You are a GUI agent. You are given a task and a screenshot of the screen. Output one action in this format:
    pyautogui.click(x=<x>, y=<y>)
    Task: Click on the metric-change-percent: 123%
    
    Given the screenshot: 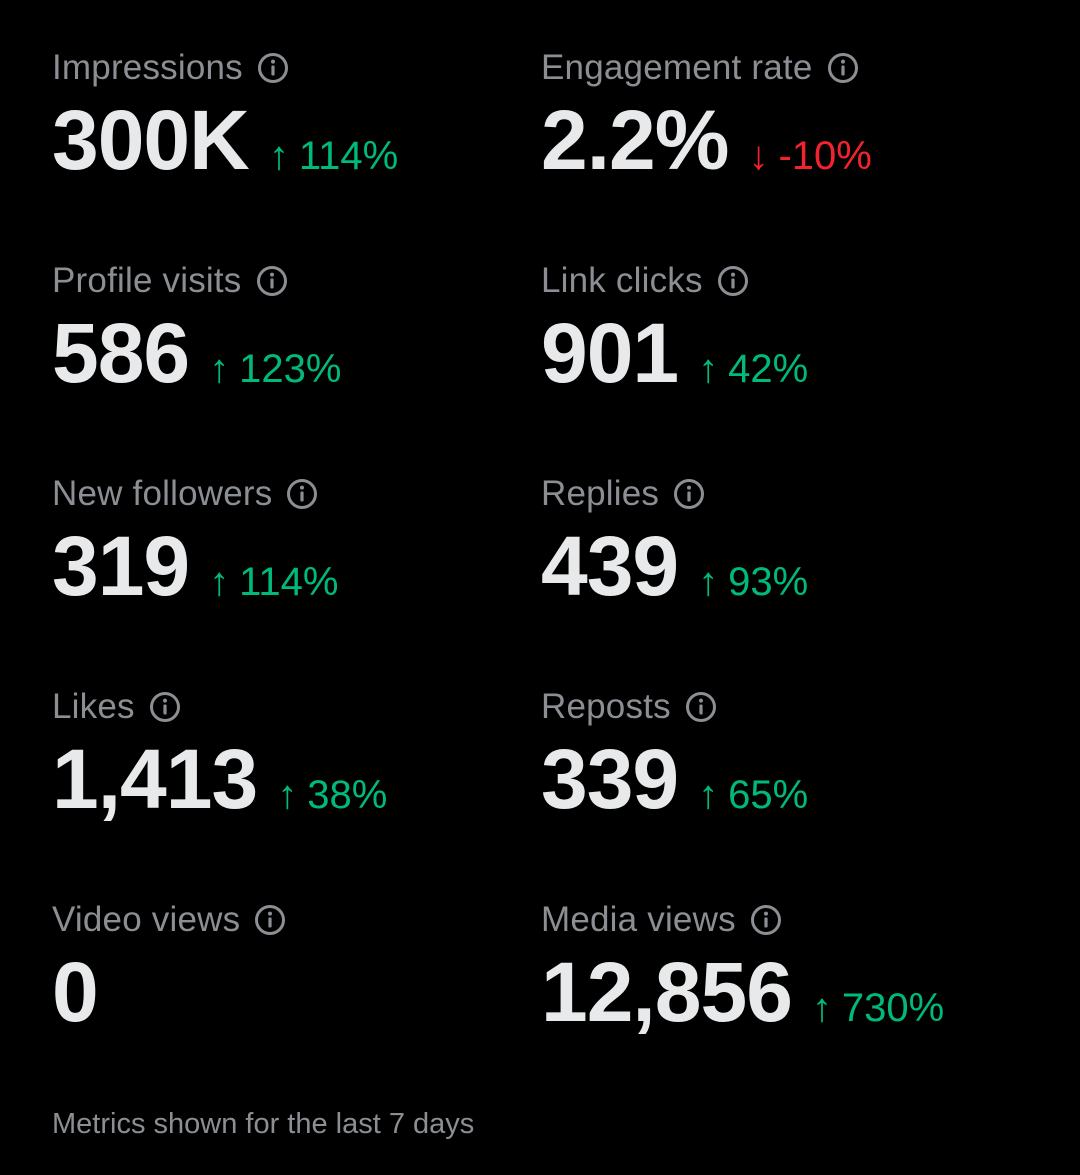 What is the action you would take?
    pyautogui.click(x=290, y=369)
    